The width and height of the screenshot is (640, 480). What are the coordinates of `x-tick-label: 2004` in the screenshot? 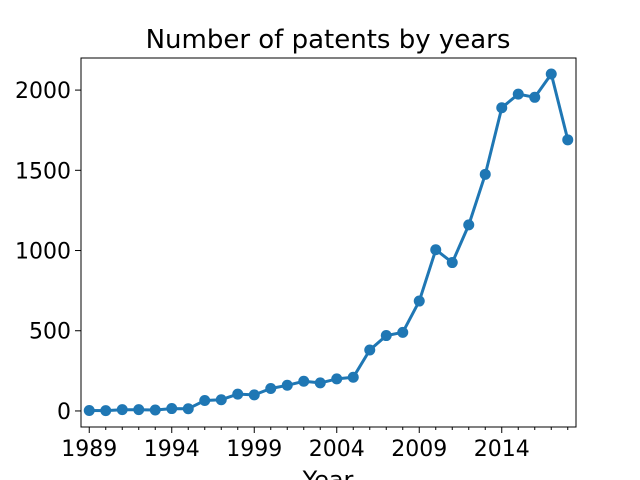 It's located at (337, 449).